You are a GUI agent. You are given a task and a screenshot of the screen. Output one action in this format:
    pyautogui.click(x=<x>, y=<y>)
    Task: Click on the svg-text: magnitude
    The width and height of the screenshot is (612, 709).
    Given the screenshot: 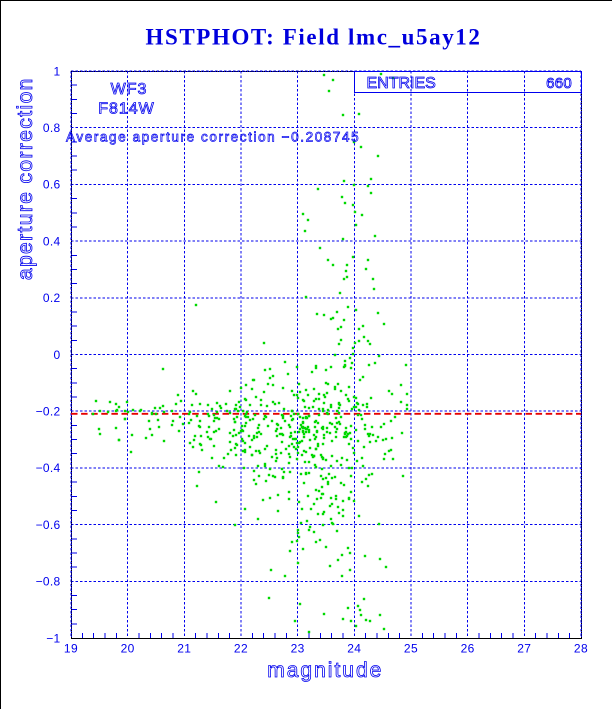 What is the action you would take?
    pyautogui.click(x=325, y=670)
    